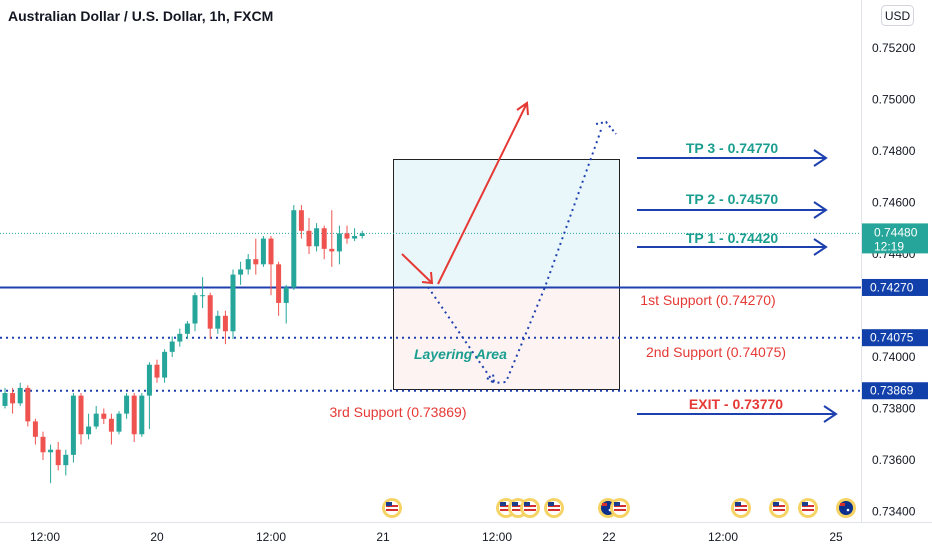 The width and height of the screenshot is (932, 550). What do you see at coordinates (736, 404) in the screenshot?
I see `exit-label: EXIT - 0.73770` at bounding box center [736, 404].